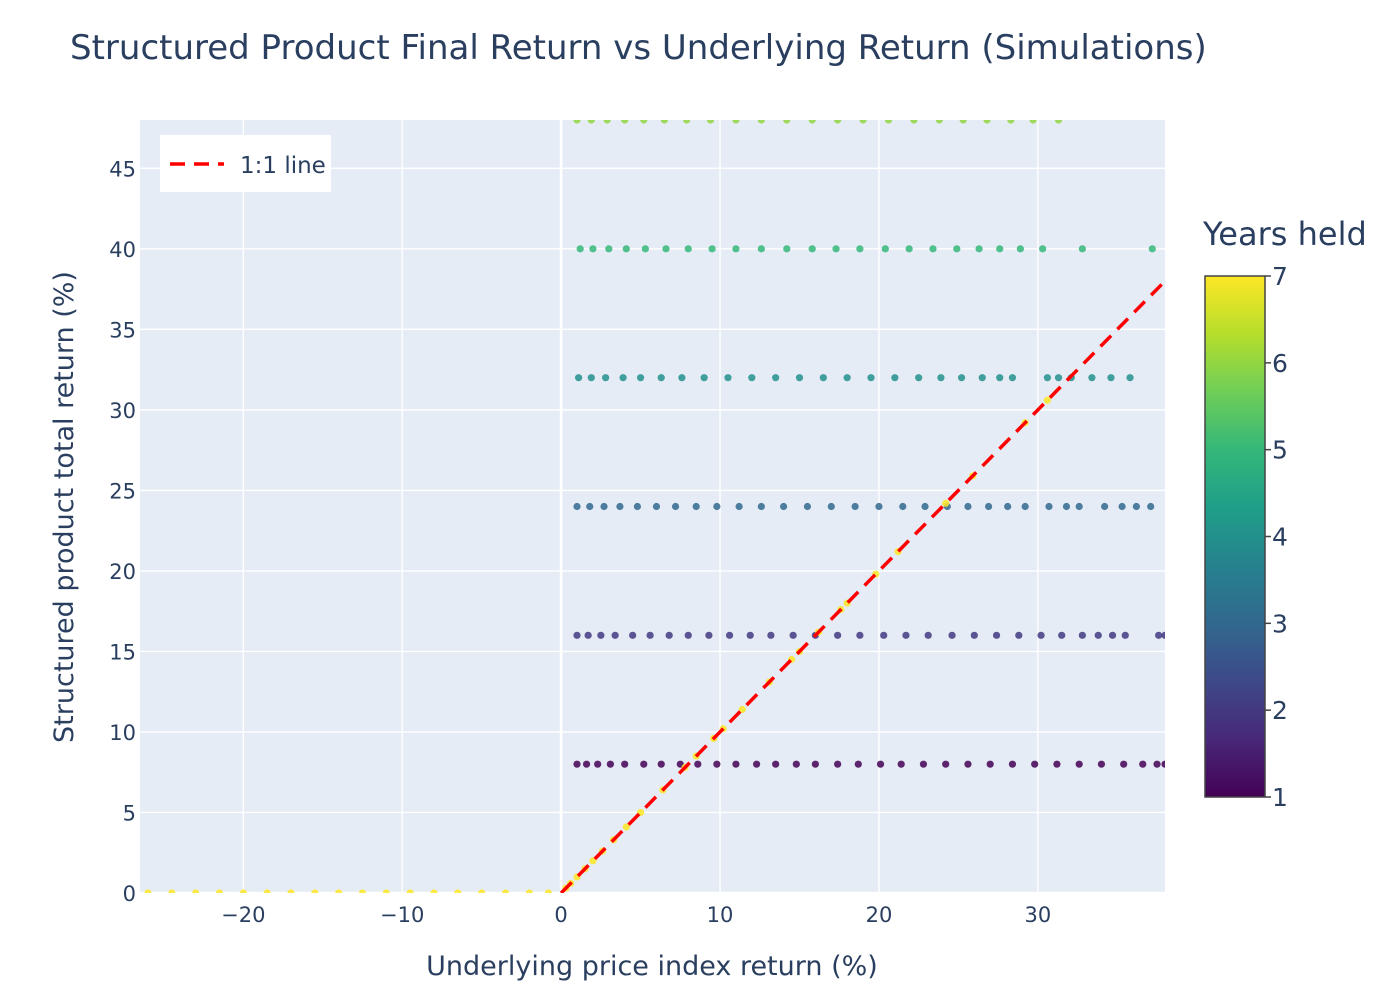 The image size is (1400, 1000). What do you see at coordinates (122, 491) in the screenshot?
I see `y-tick-label: 25` at bounding box center [122, 491].